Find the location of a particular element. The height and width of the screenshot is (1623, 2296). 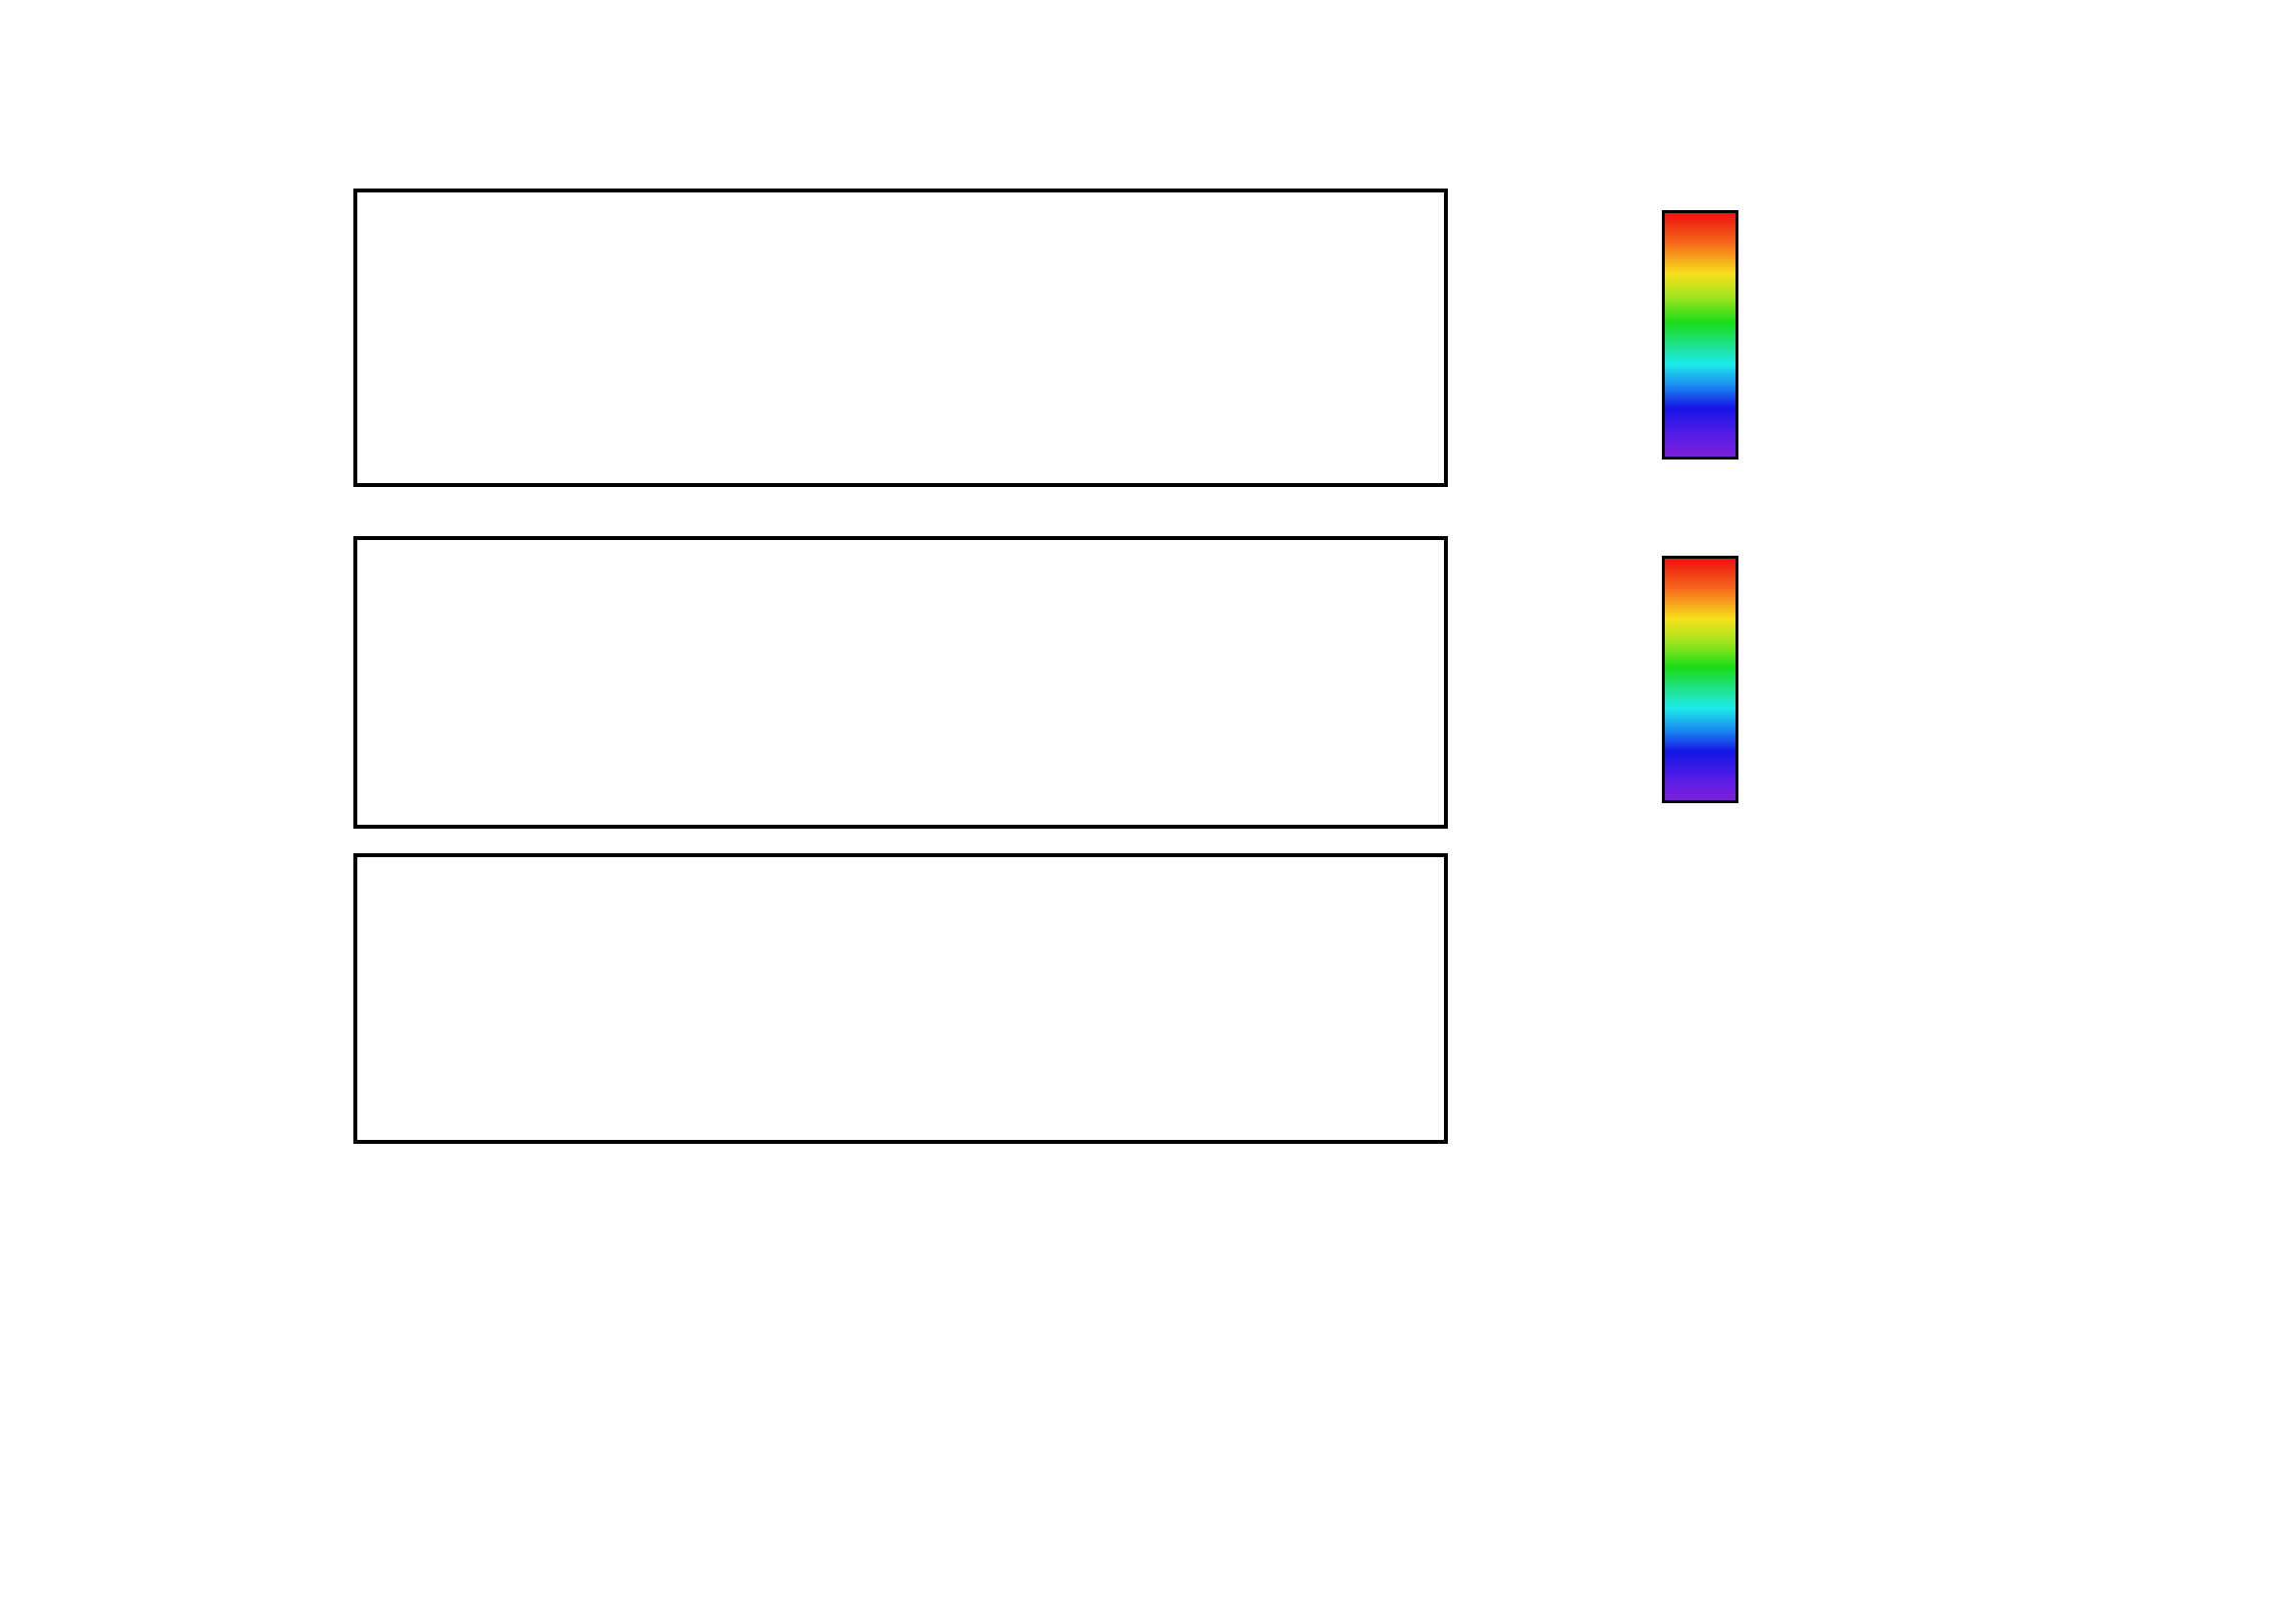

ima-plot-frame is located at coordinates (900, 682).